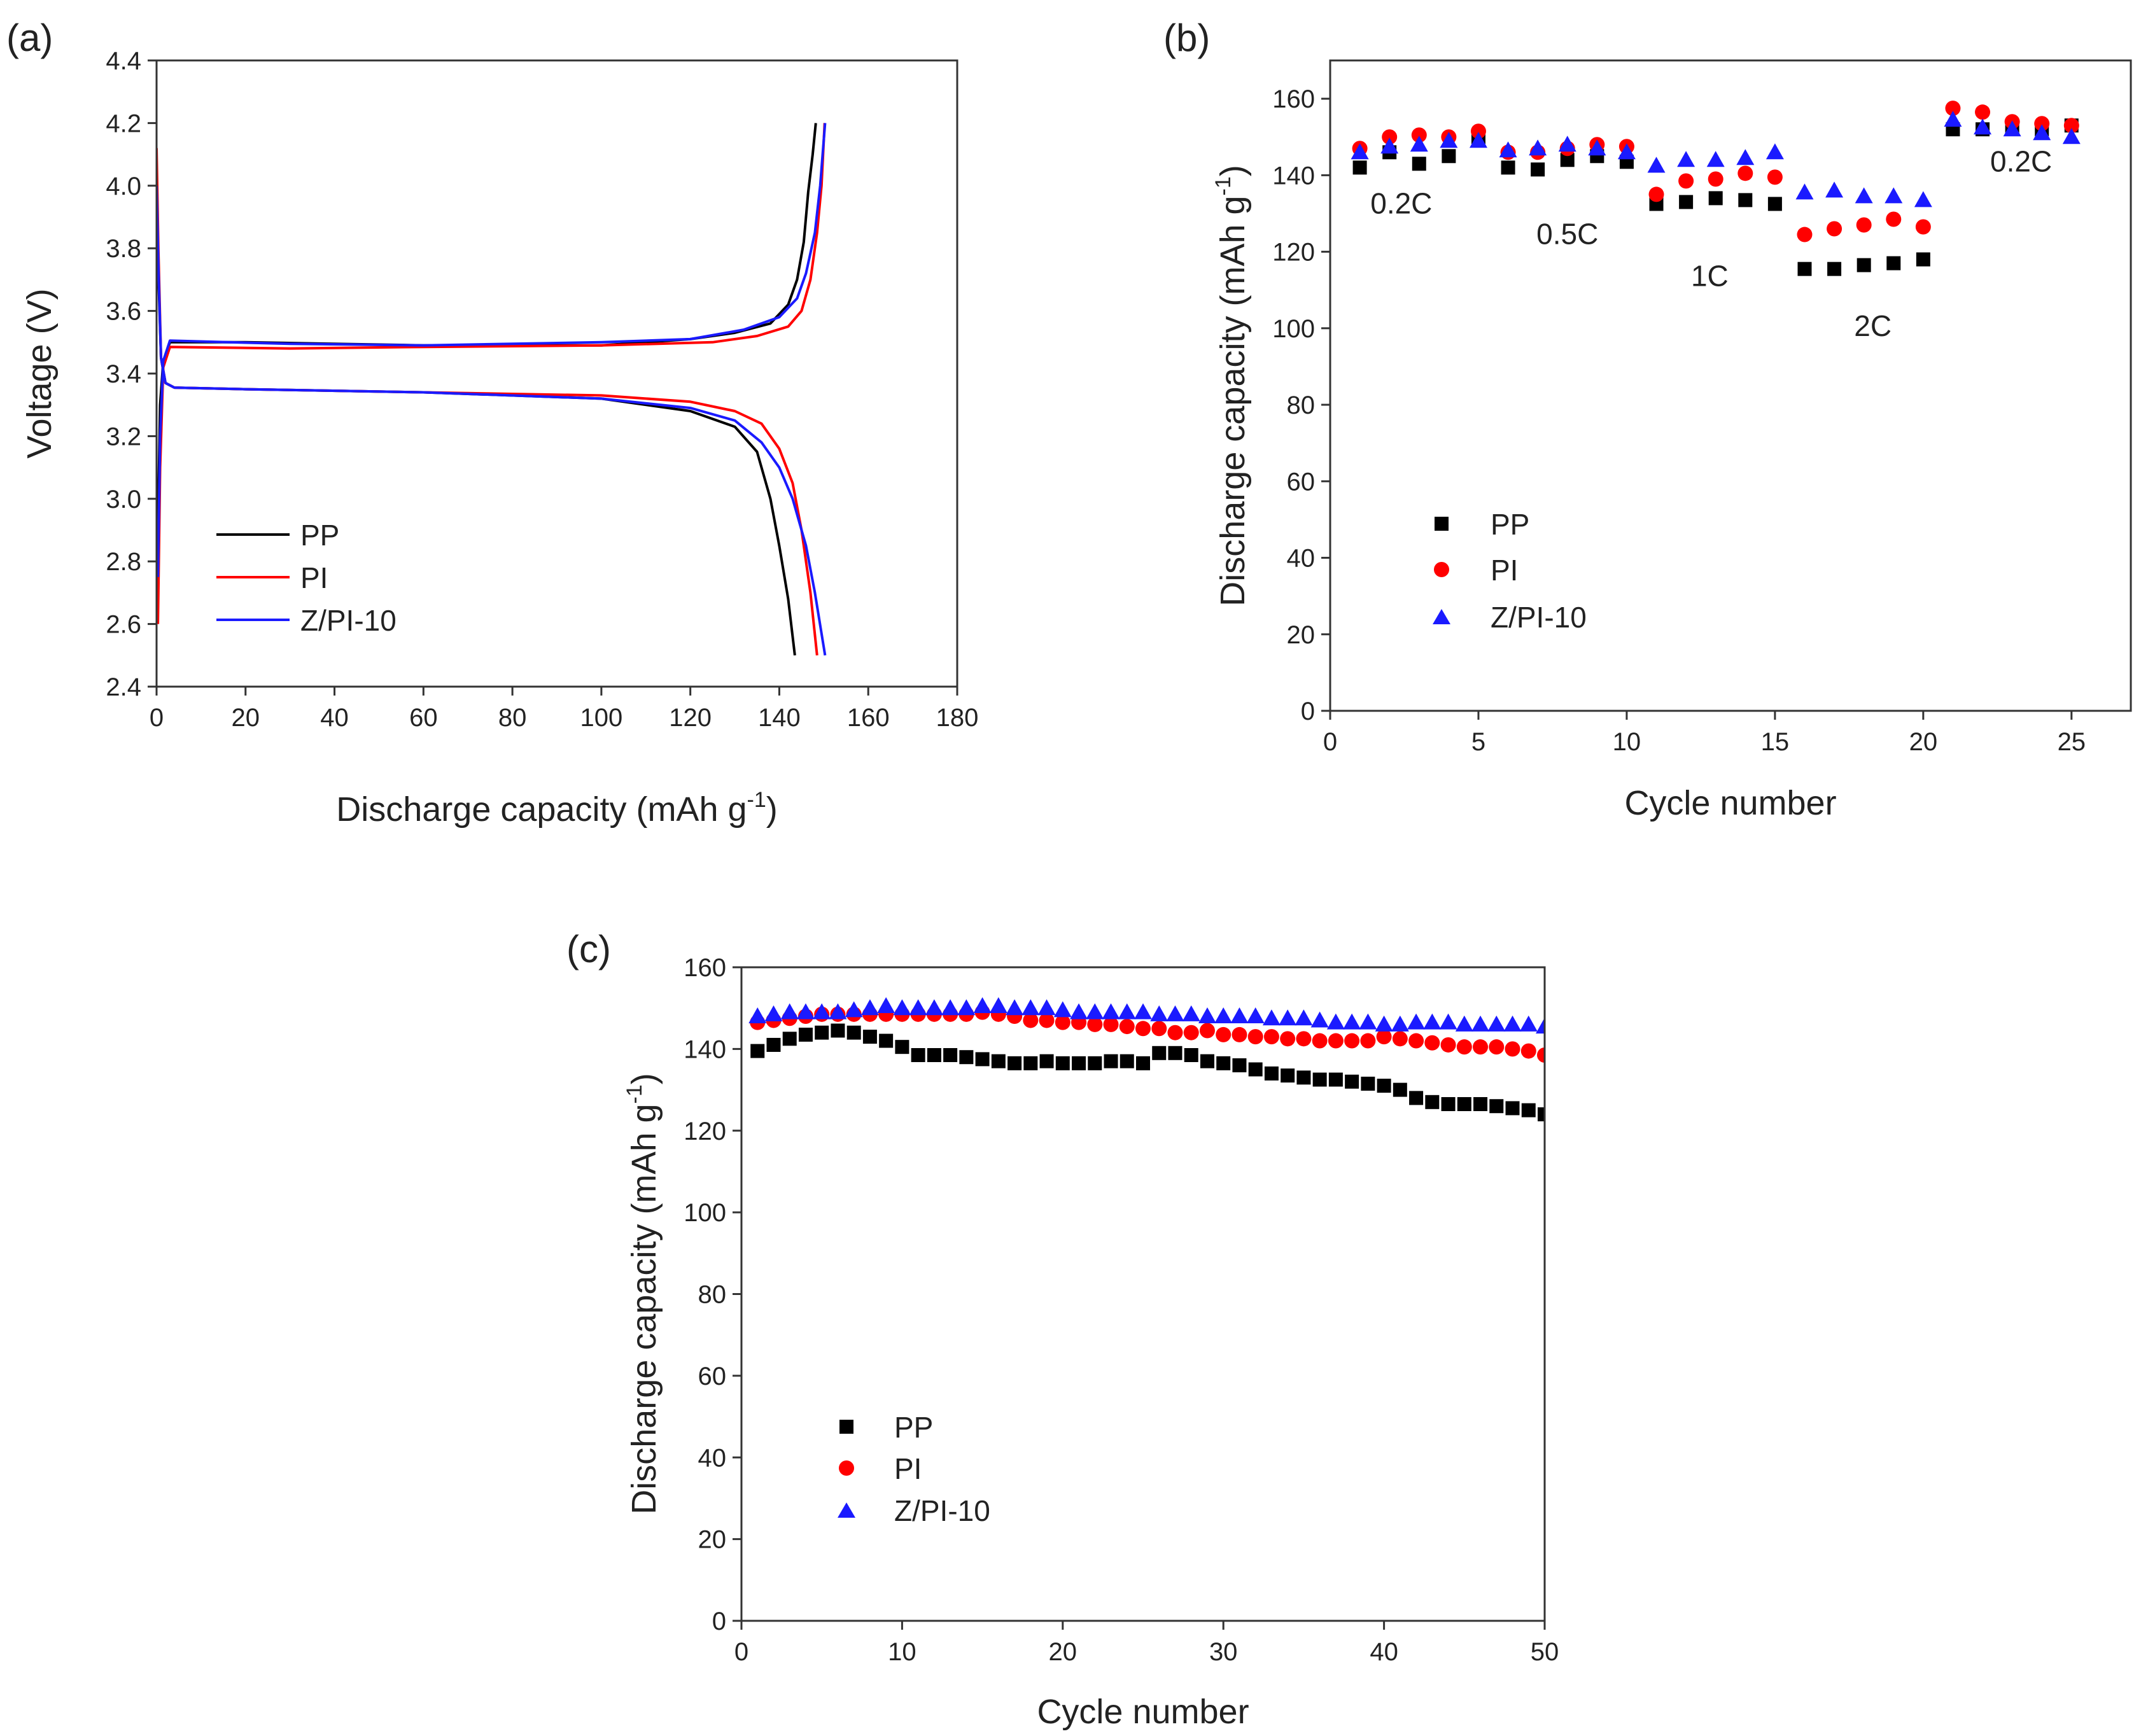  What do you see at coordinates (1143, 1712) in the screenshot?
I see `panel-c-x-axis-label: Cycle number` at bounding box center [1143, 1712].